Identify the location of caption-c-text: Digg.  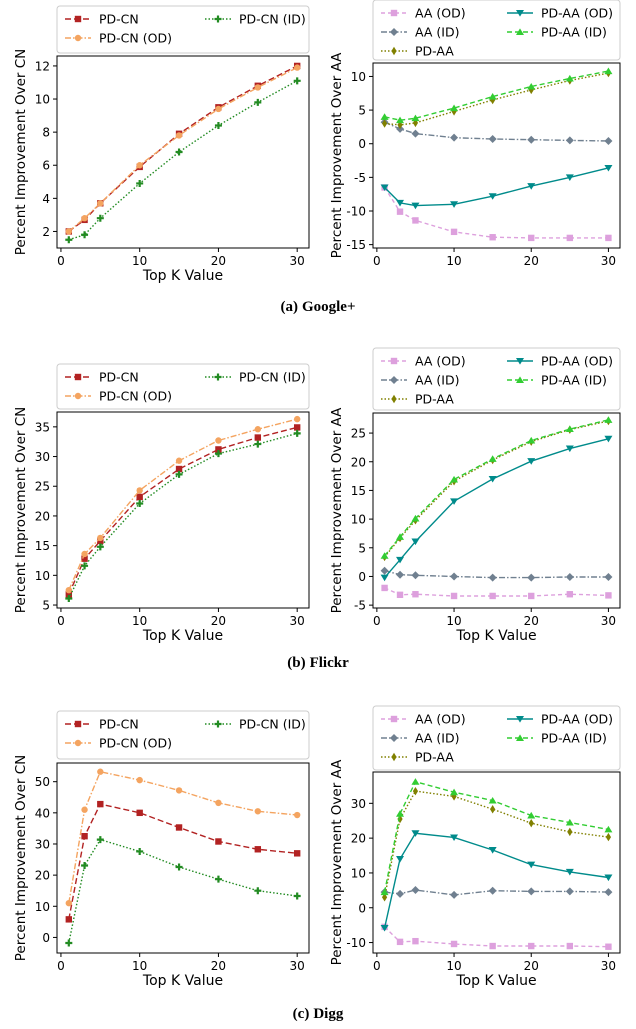
(328, 1014).